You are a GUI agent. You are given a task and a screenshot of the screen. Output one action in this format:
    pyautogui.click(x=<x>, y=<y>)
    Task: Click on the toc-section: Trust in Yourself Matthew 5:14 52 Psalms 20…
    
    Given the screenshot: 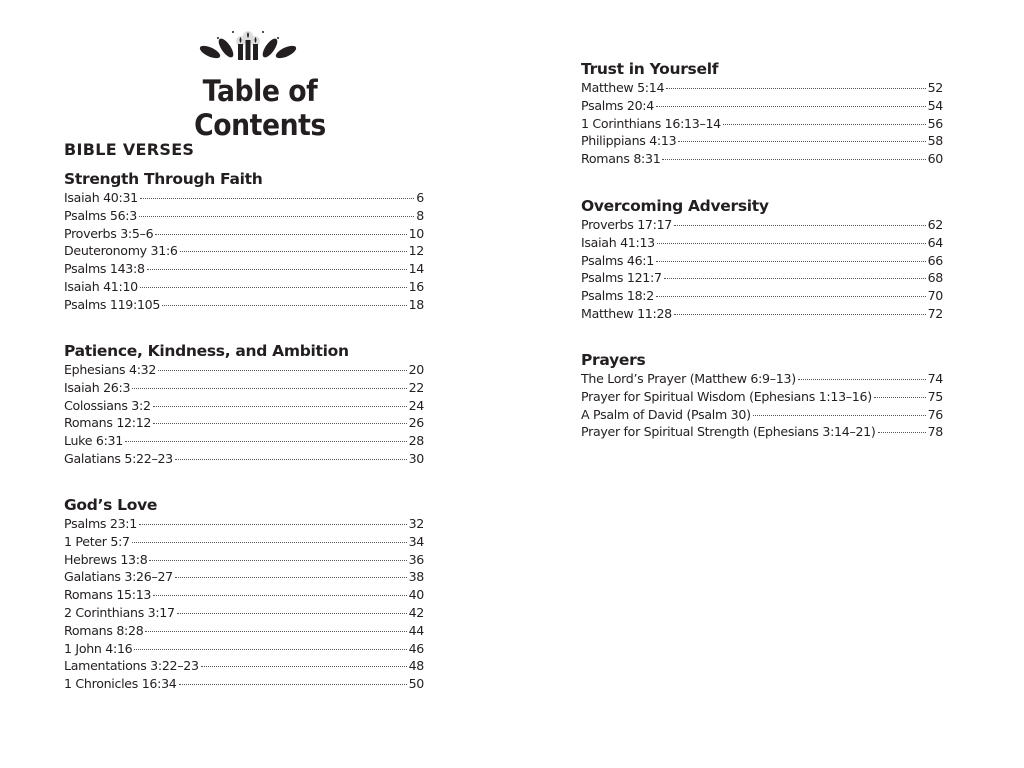 What is the action you would take?
    pyautogui.click(x=762, y=114)
    